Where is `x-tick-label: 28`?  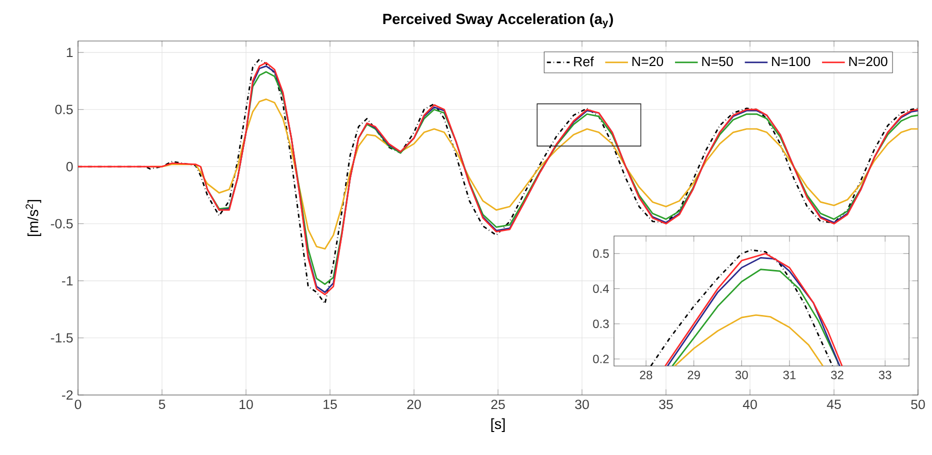
x-tick-label: 28 is located at coordinates (646, 375).